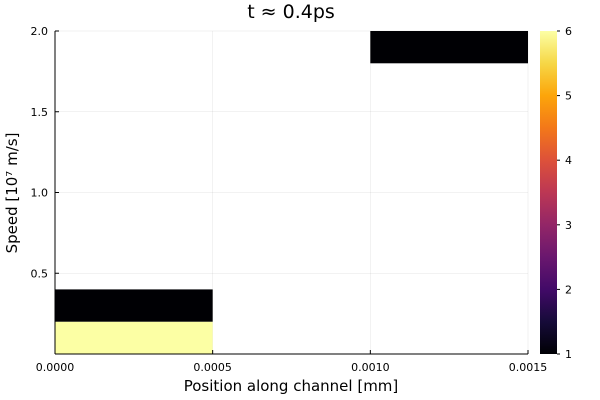 This screenshot has width=600, height=400. Describe the element at coordinates (291, 12) in the screenshot. I see `chart-title: t ≈ 0.4ps` at that location.